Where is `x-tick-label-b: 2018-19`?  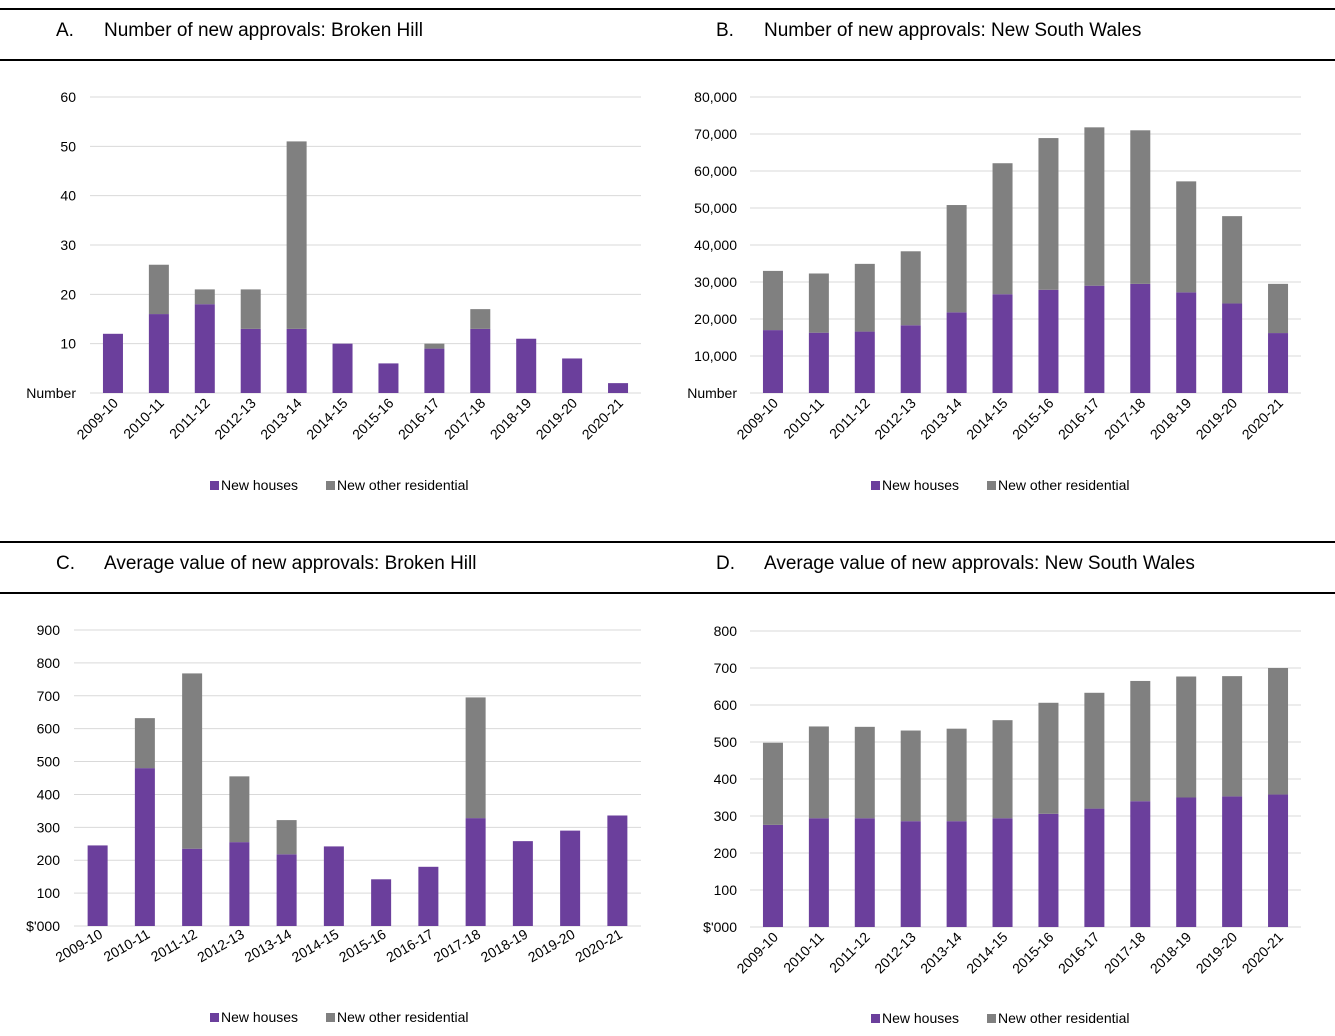
x-tick-label-b: 2018-19 is located at coordinates (1171, 419).